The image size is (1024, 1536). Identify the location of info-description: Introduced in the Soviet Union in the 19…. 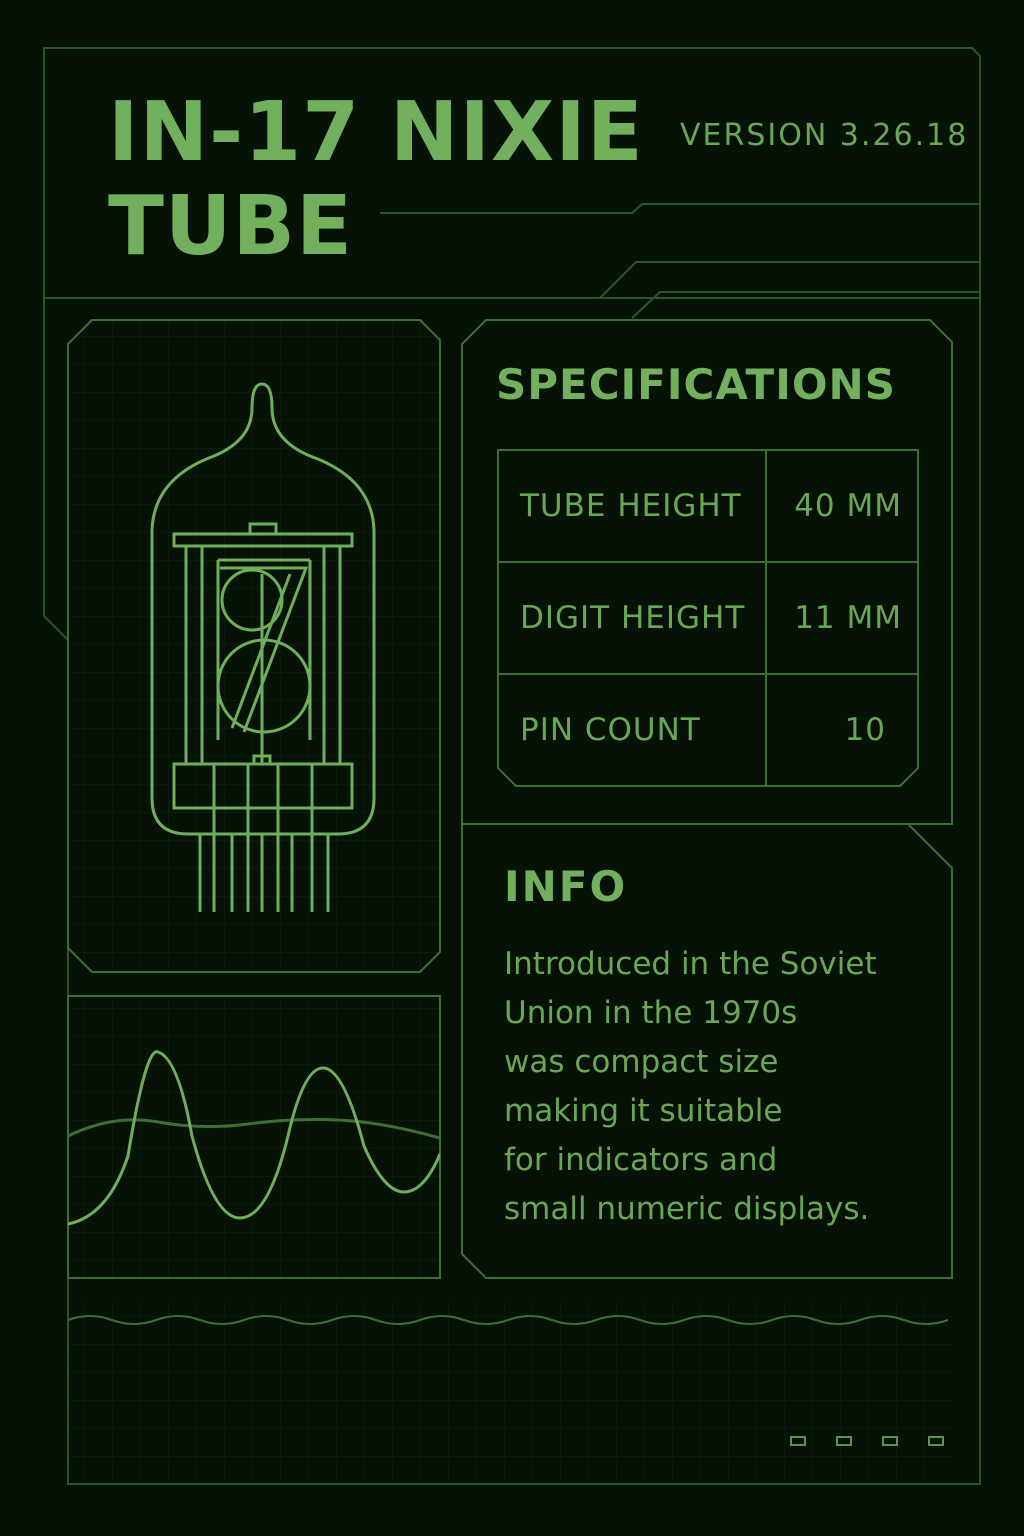
(714, 1087).